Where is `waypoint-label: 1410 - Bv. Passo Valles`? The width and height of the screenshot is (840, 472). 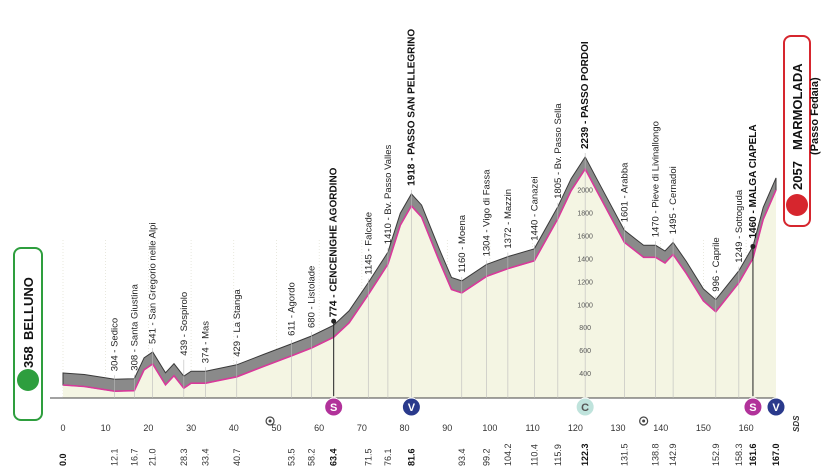
waypoint-label: 1410 - Bv. Passo Valles is located at coordinates (388, 195).